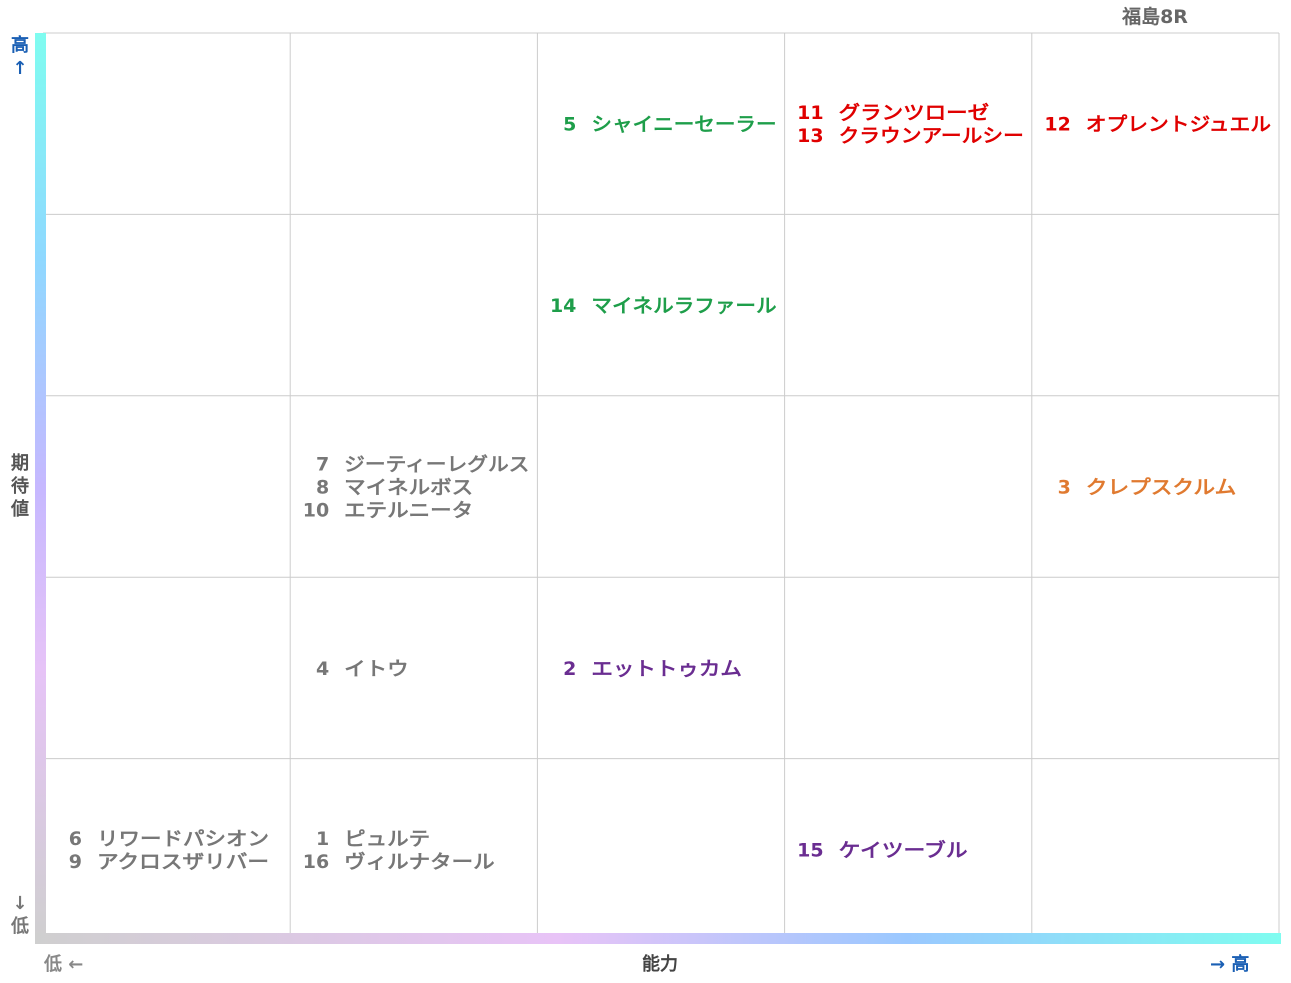 Image resolution: width=1291 pixels, height=983 pixels. I want to click on cell-entry-group: 15 ケイツーブル, so click(882, 849).